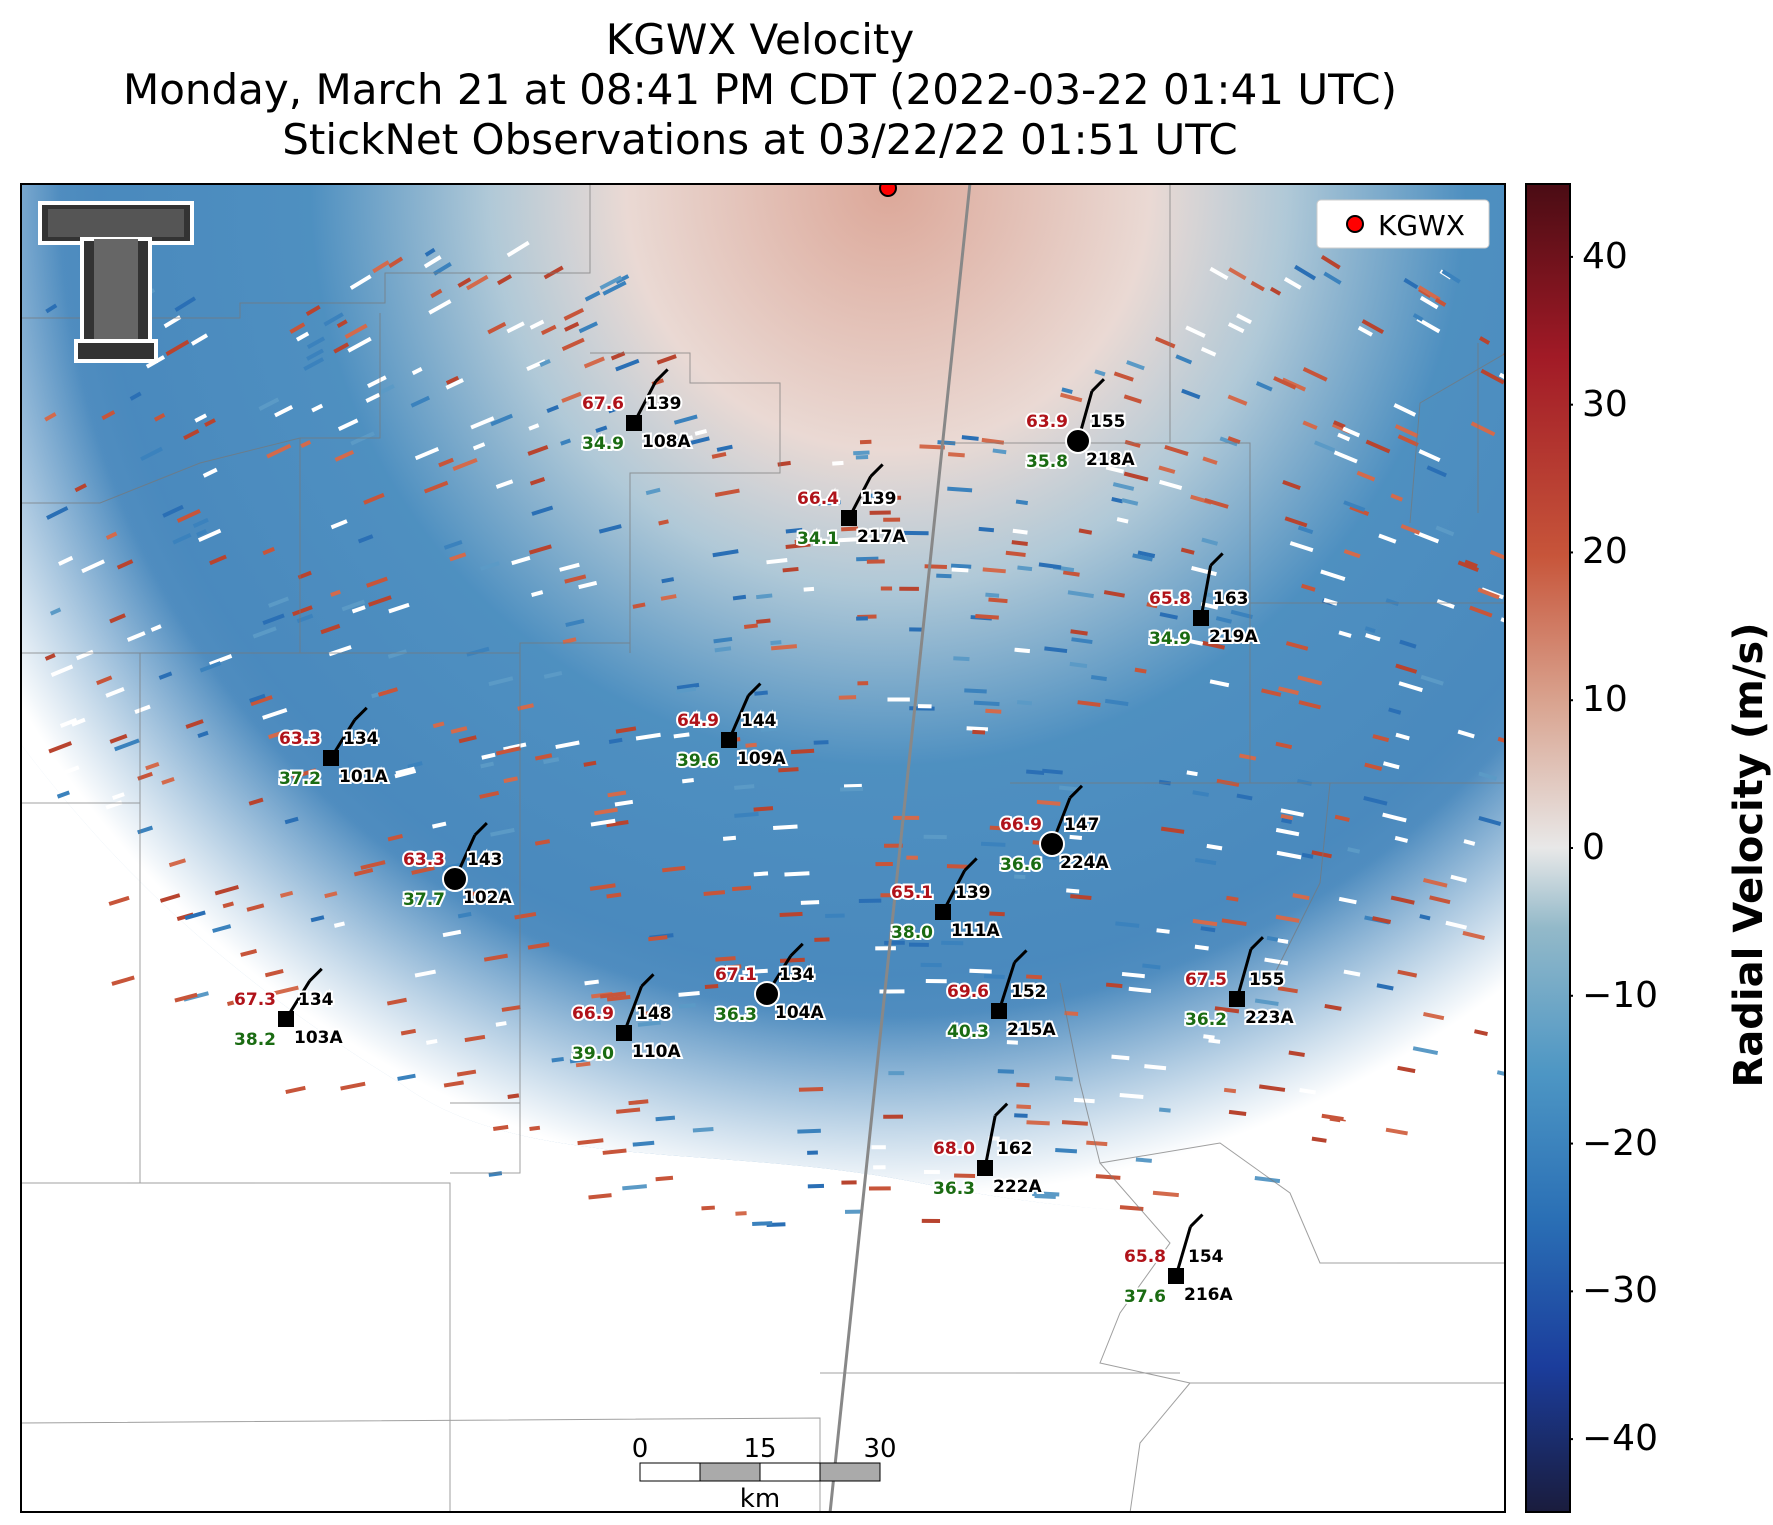 The width and height of the screenshot is (1773, 1525). I want to click on station-plot-109A: 64.9 144 39.6 109A, so click(731, 727).